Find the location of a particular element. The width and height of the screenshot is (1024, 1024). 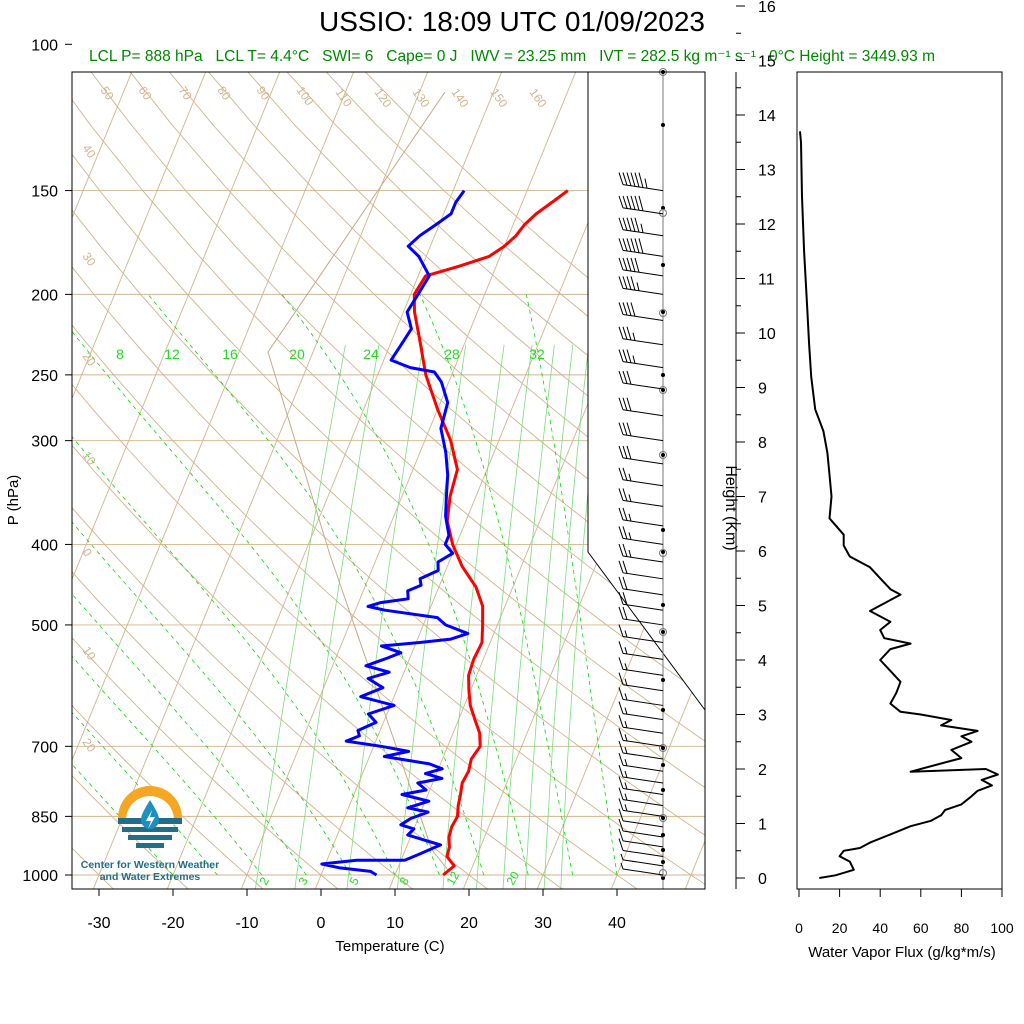

height-axis-label: Height (Km) is located at coordinates (730, 507).